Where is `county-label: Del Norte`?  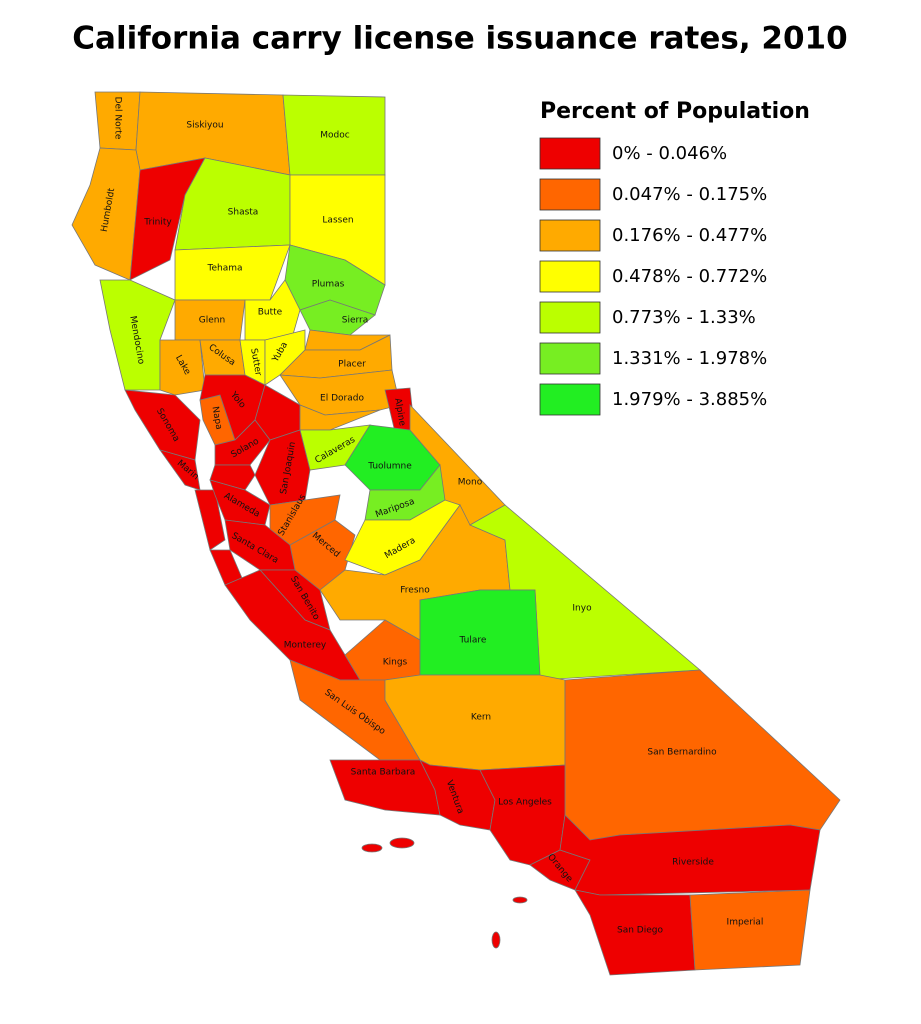 county-label: Del Norte is located at coordinates (118, 118).